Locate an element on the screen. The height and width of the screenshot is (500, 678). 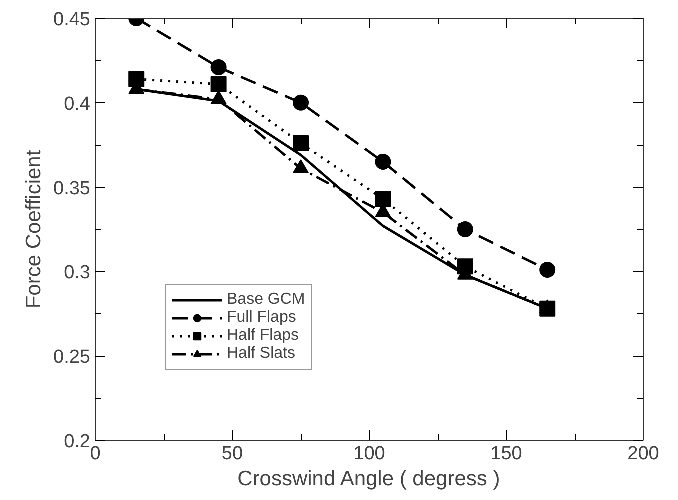
y-tick-label: 0.3 is located at coordinates (77, 273).